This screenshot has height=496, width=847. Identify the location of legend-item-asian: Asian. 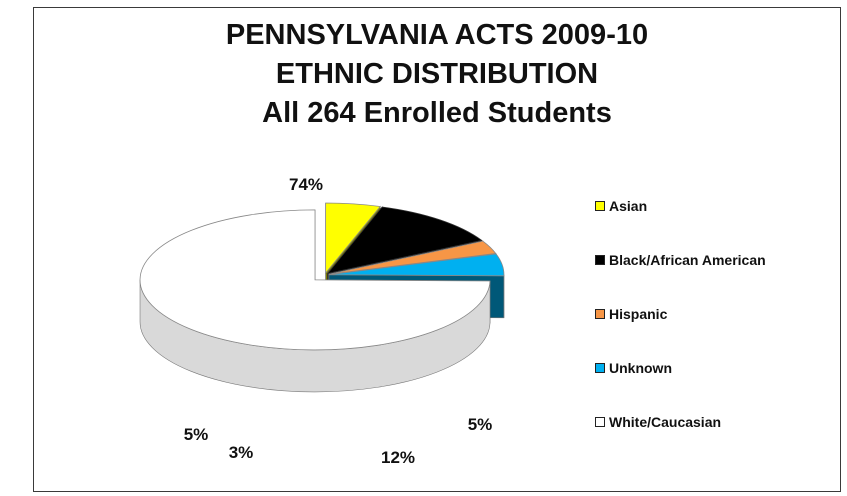
(621, 206).